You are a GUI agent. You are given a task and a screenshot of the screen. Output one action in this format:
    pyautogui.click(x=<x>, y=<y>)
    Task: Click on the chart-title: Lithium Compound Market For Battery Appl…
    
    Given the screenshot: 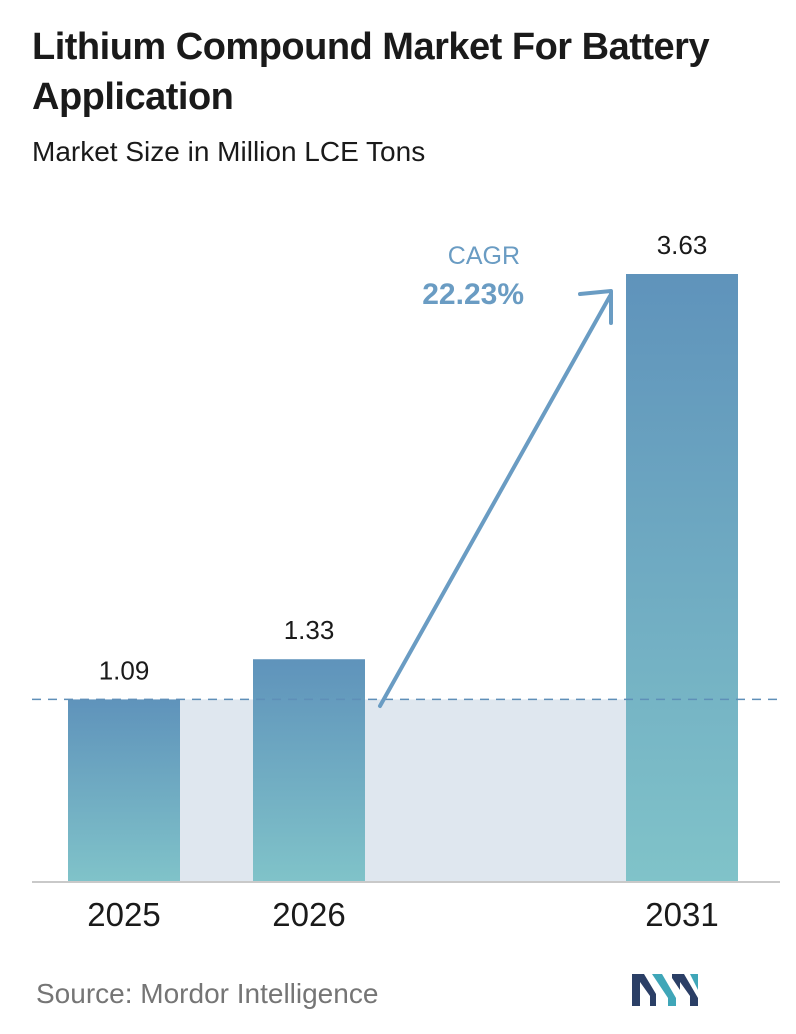 What is the action you would take?
    pyautogui.click(x=371, y=72)
    